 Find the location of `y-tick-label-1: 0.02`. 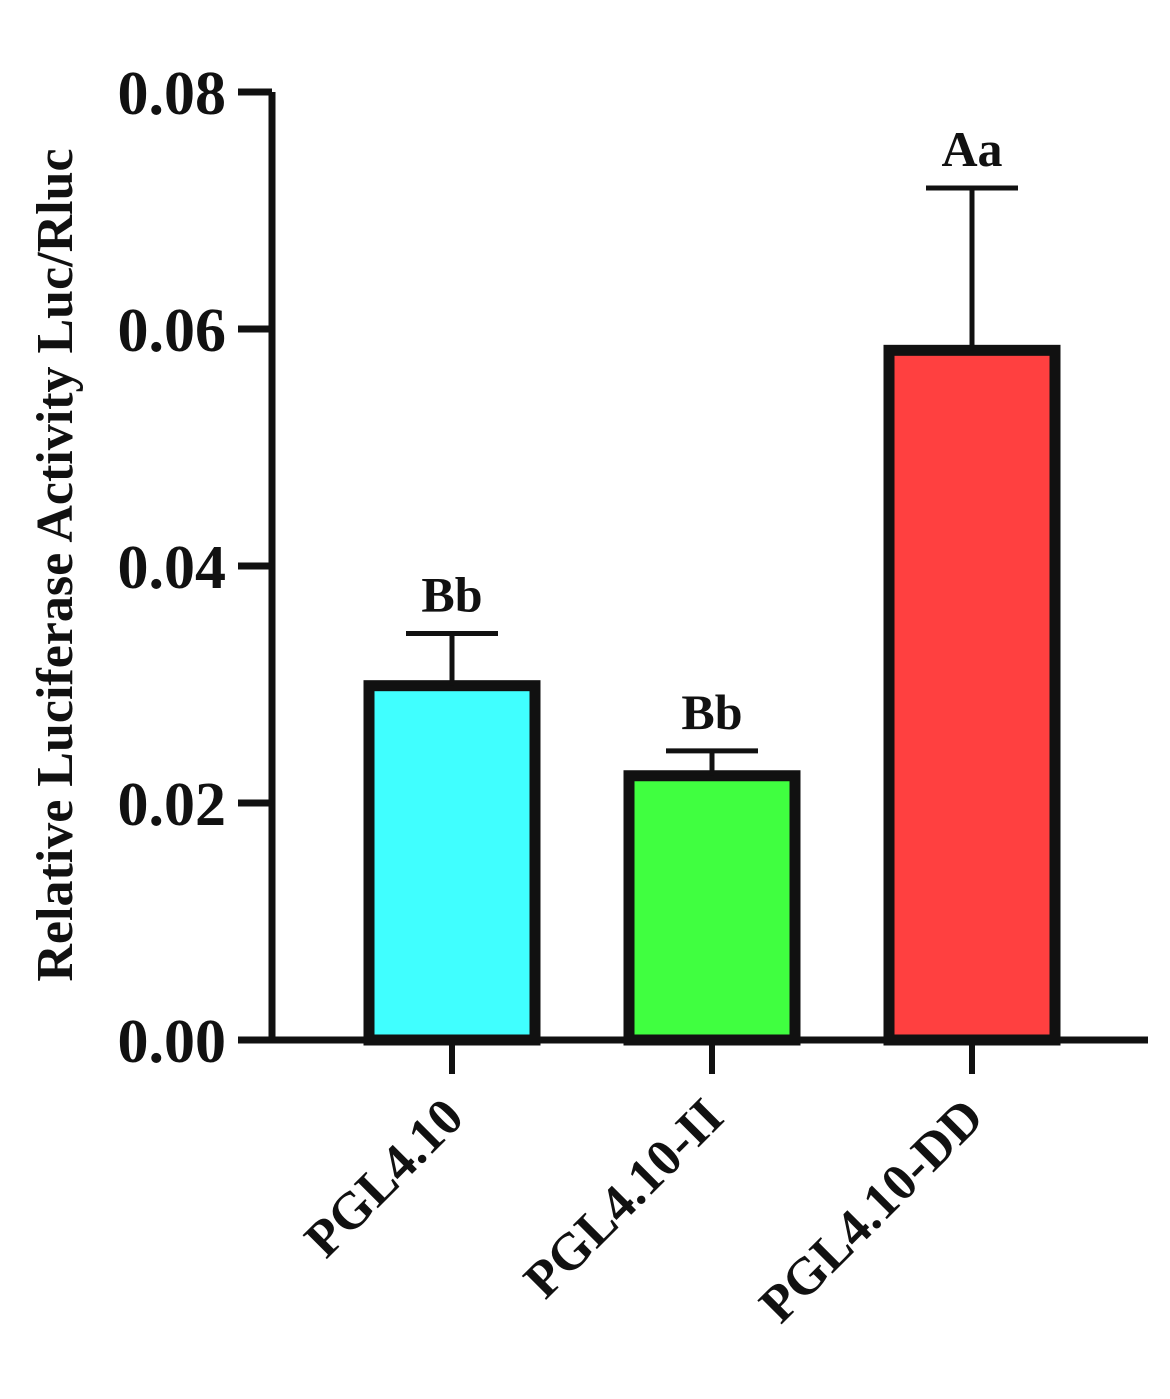

y-tick-label-1: 0.02 is located at coordinates (172, 805).